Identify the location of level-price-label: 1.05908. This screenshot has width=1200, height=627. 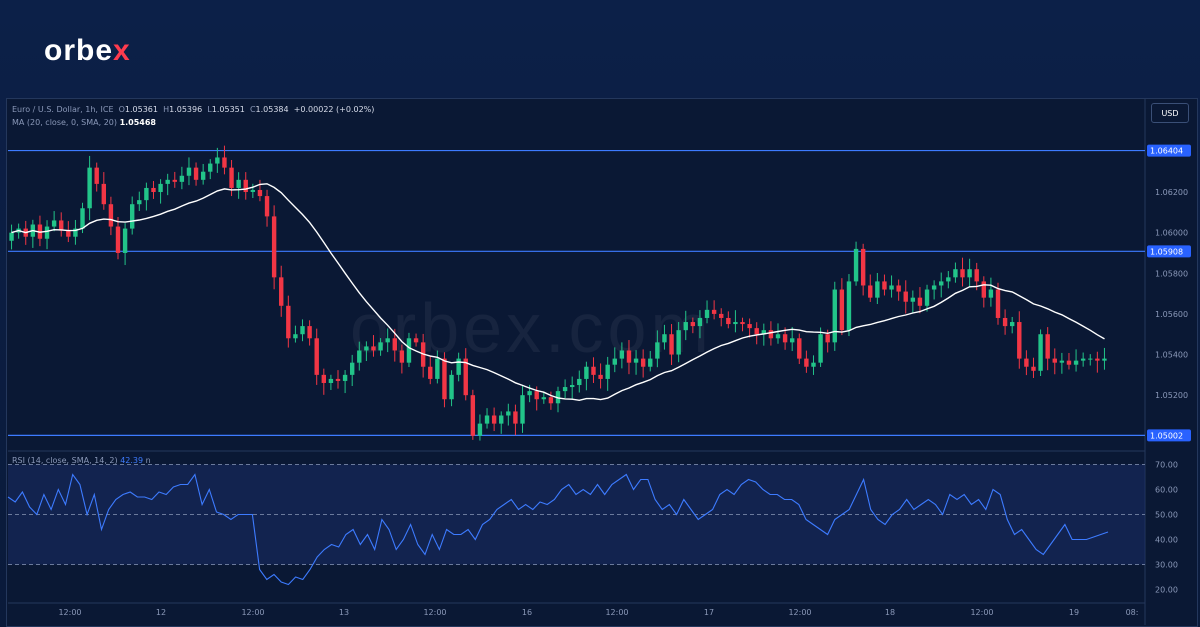
(1166, 251).